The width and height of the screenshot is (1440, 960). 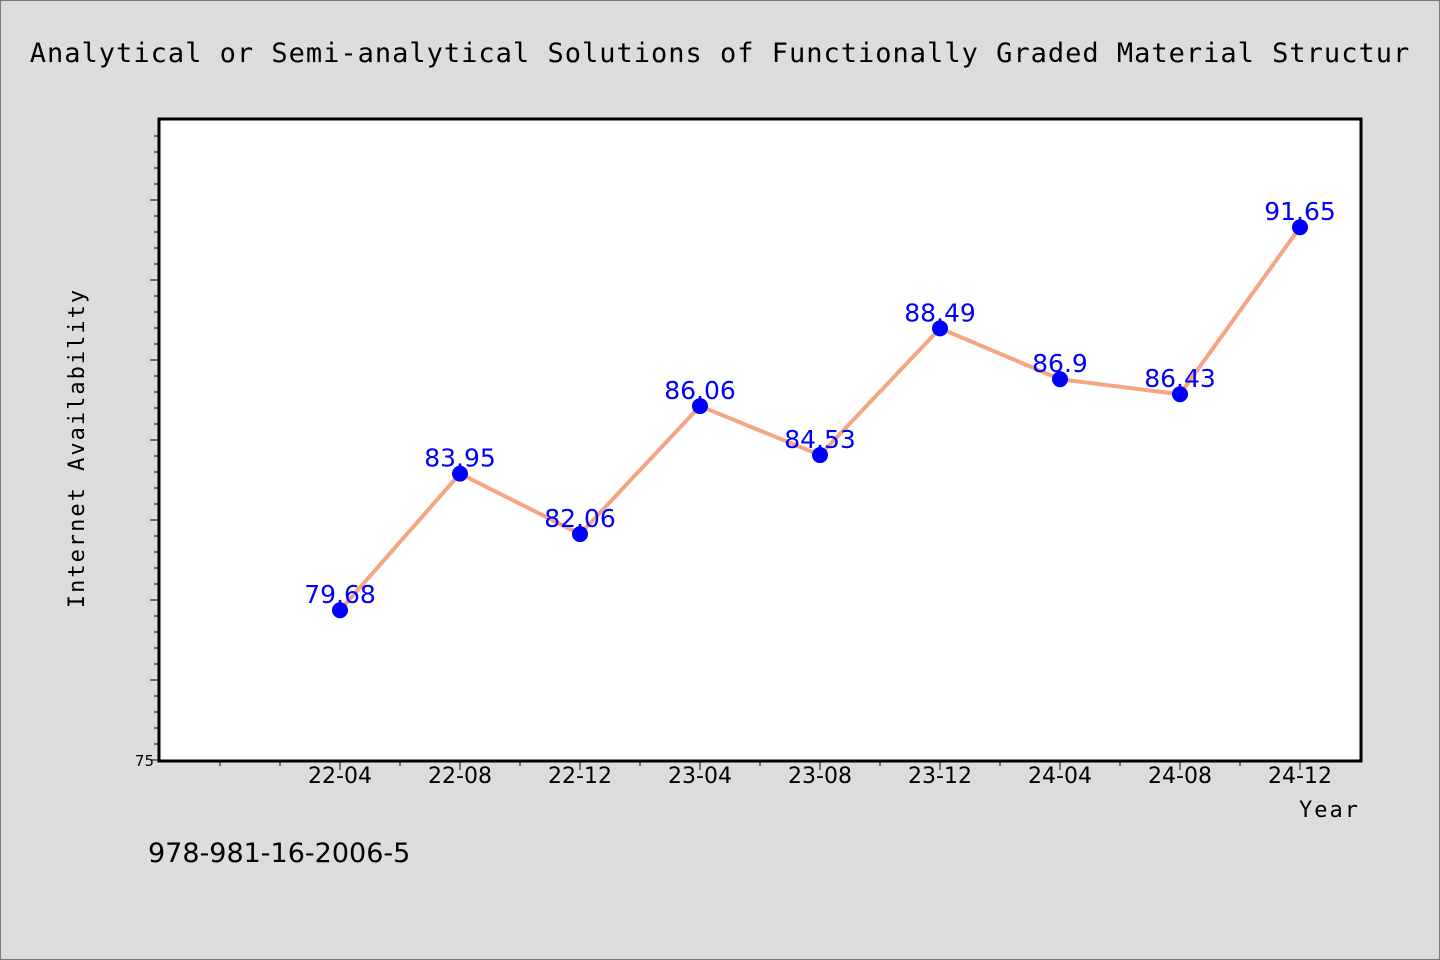 What do you see at coordinates (144, 761) in the screenshot?
I see `y-tick-label: 75` at bounding box center [144, 761].